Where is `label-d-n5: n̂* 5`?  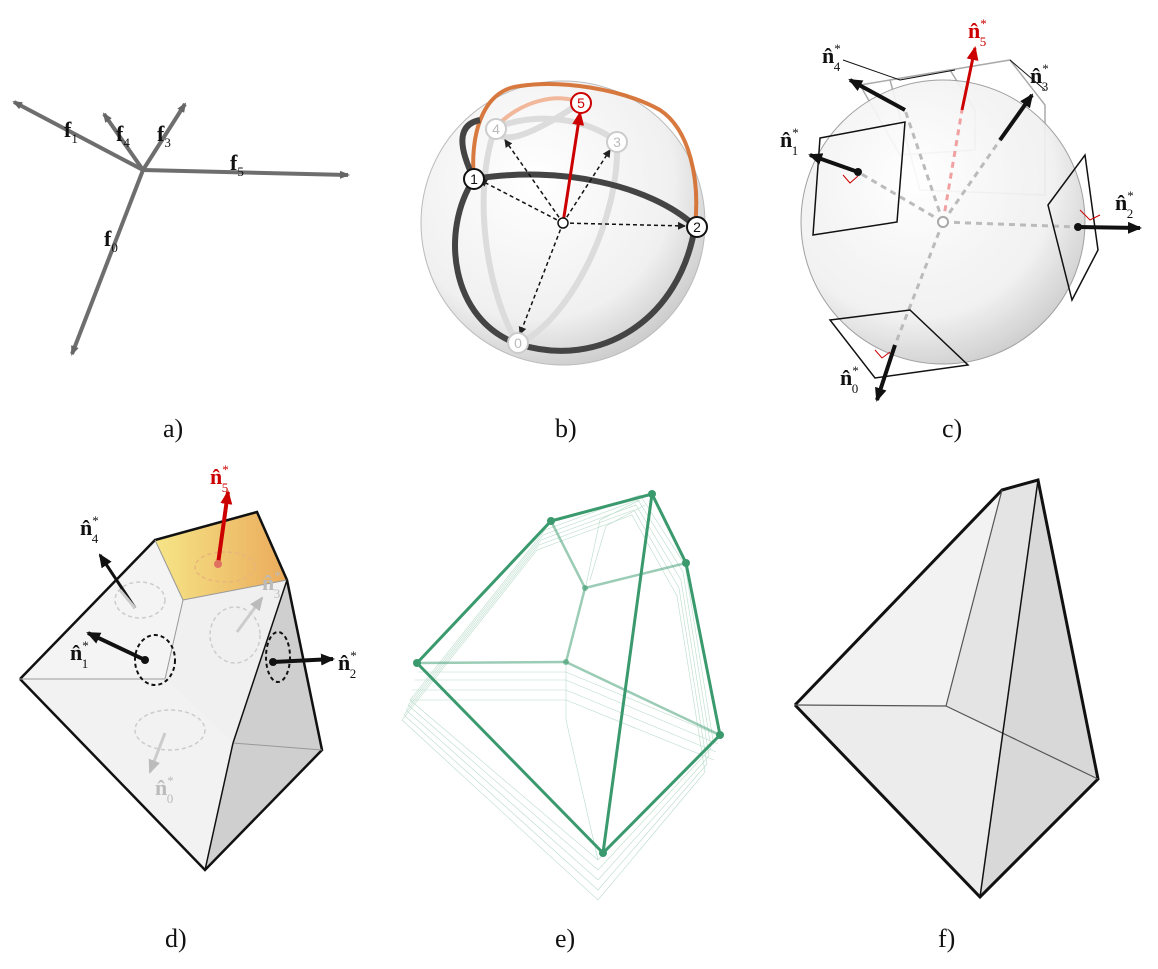
label-d-n5: n̂* 5 is located at coordinates (219, 478).